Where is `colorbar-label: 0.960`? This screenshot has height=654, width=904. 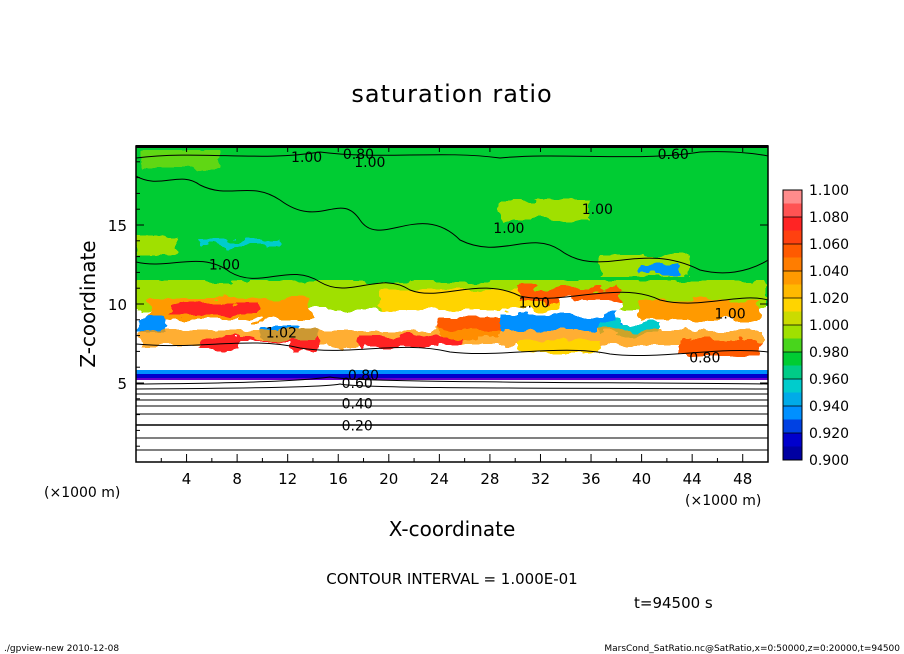
colorbar-label: 0.960 is located at coordinates (829, 380).